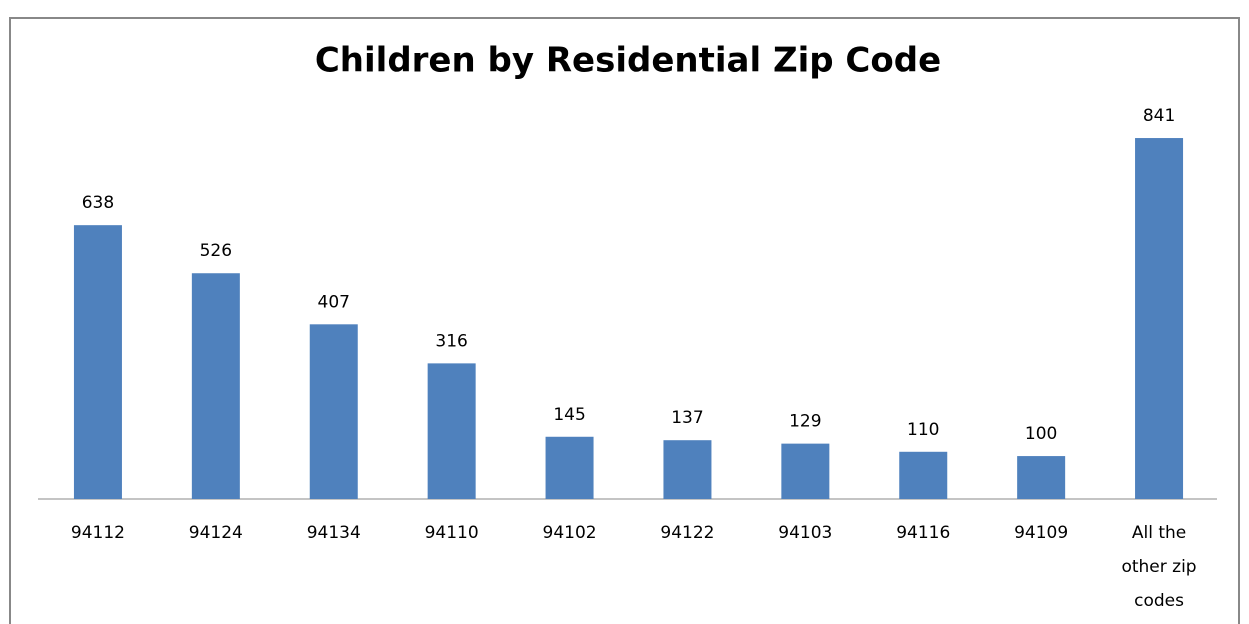 The height and width of the screenshot is (624, 1249). I want to click on data-label: 841, so click(1159, 116).